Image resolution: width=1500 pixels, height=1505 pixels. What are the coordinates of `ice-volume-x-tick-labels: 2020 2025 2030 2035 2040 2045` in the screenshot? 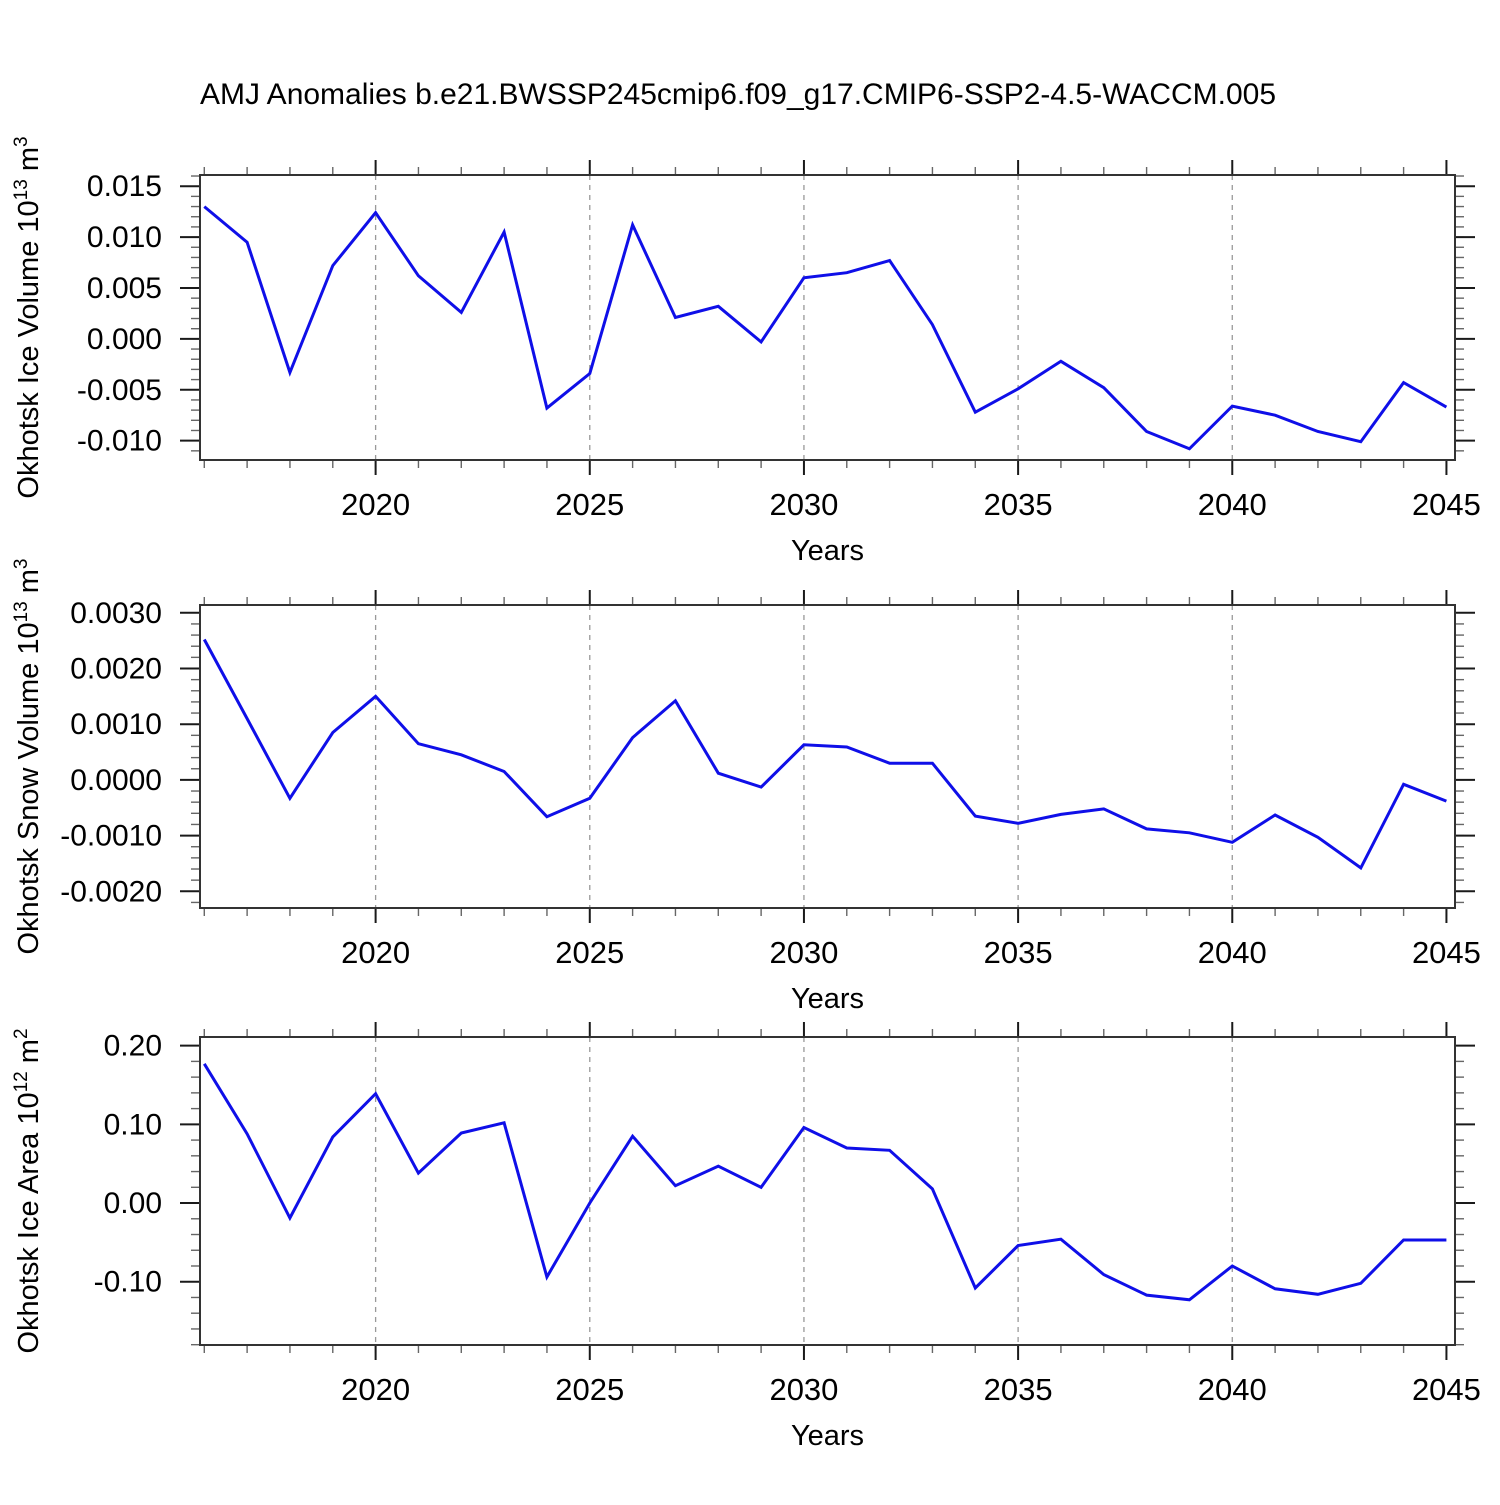 It's located at (911, 504).